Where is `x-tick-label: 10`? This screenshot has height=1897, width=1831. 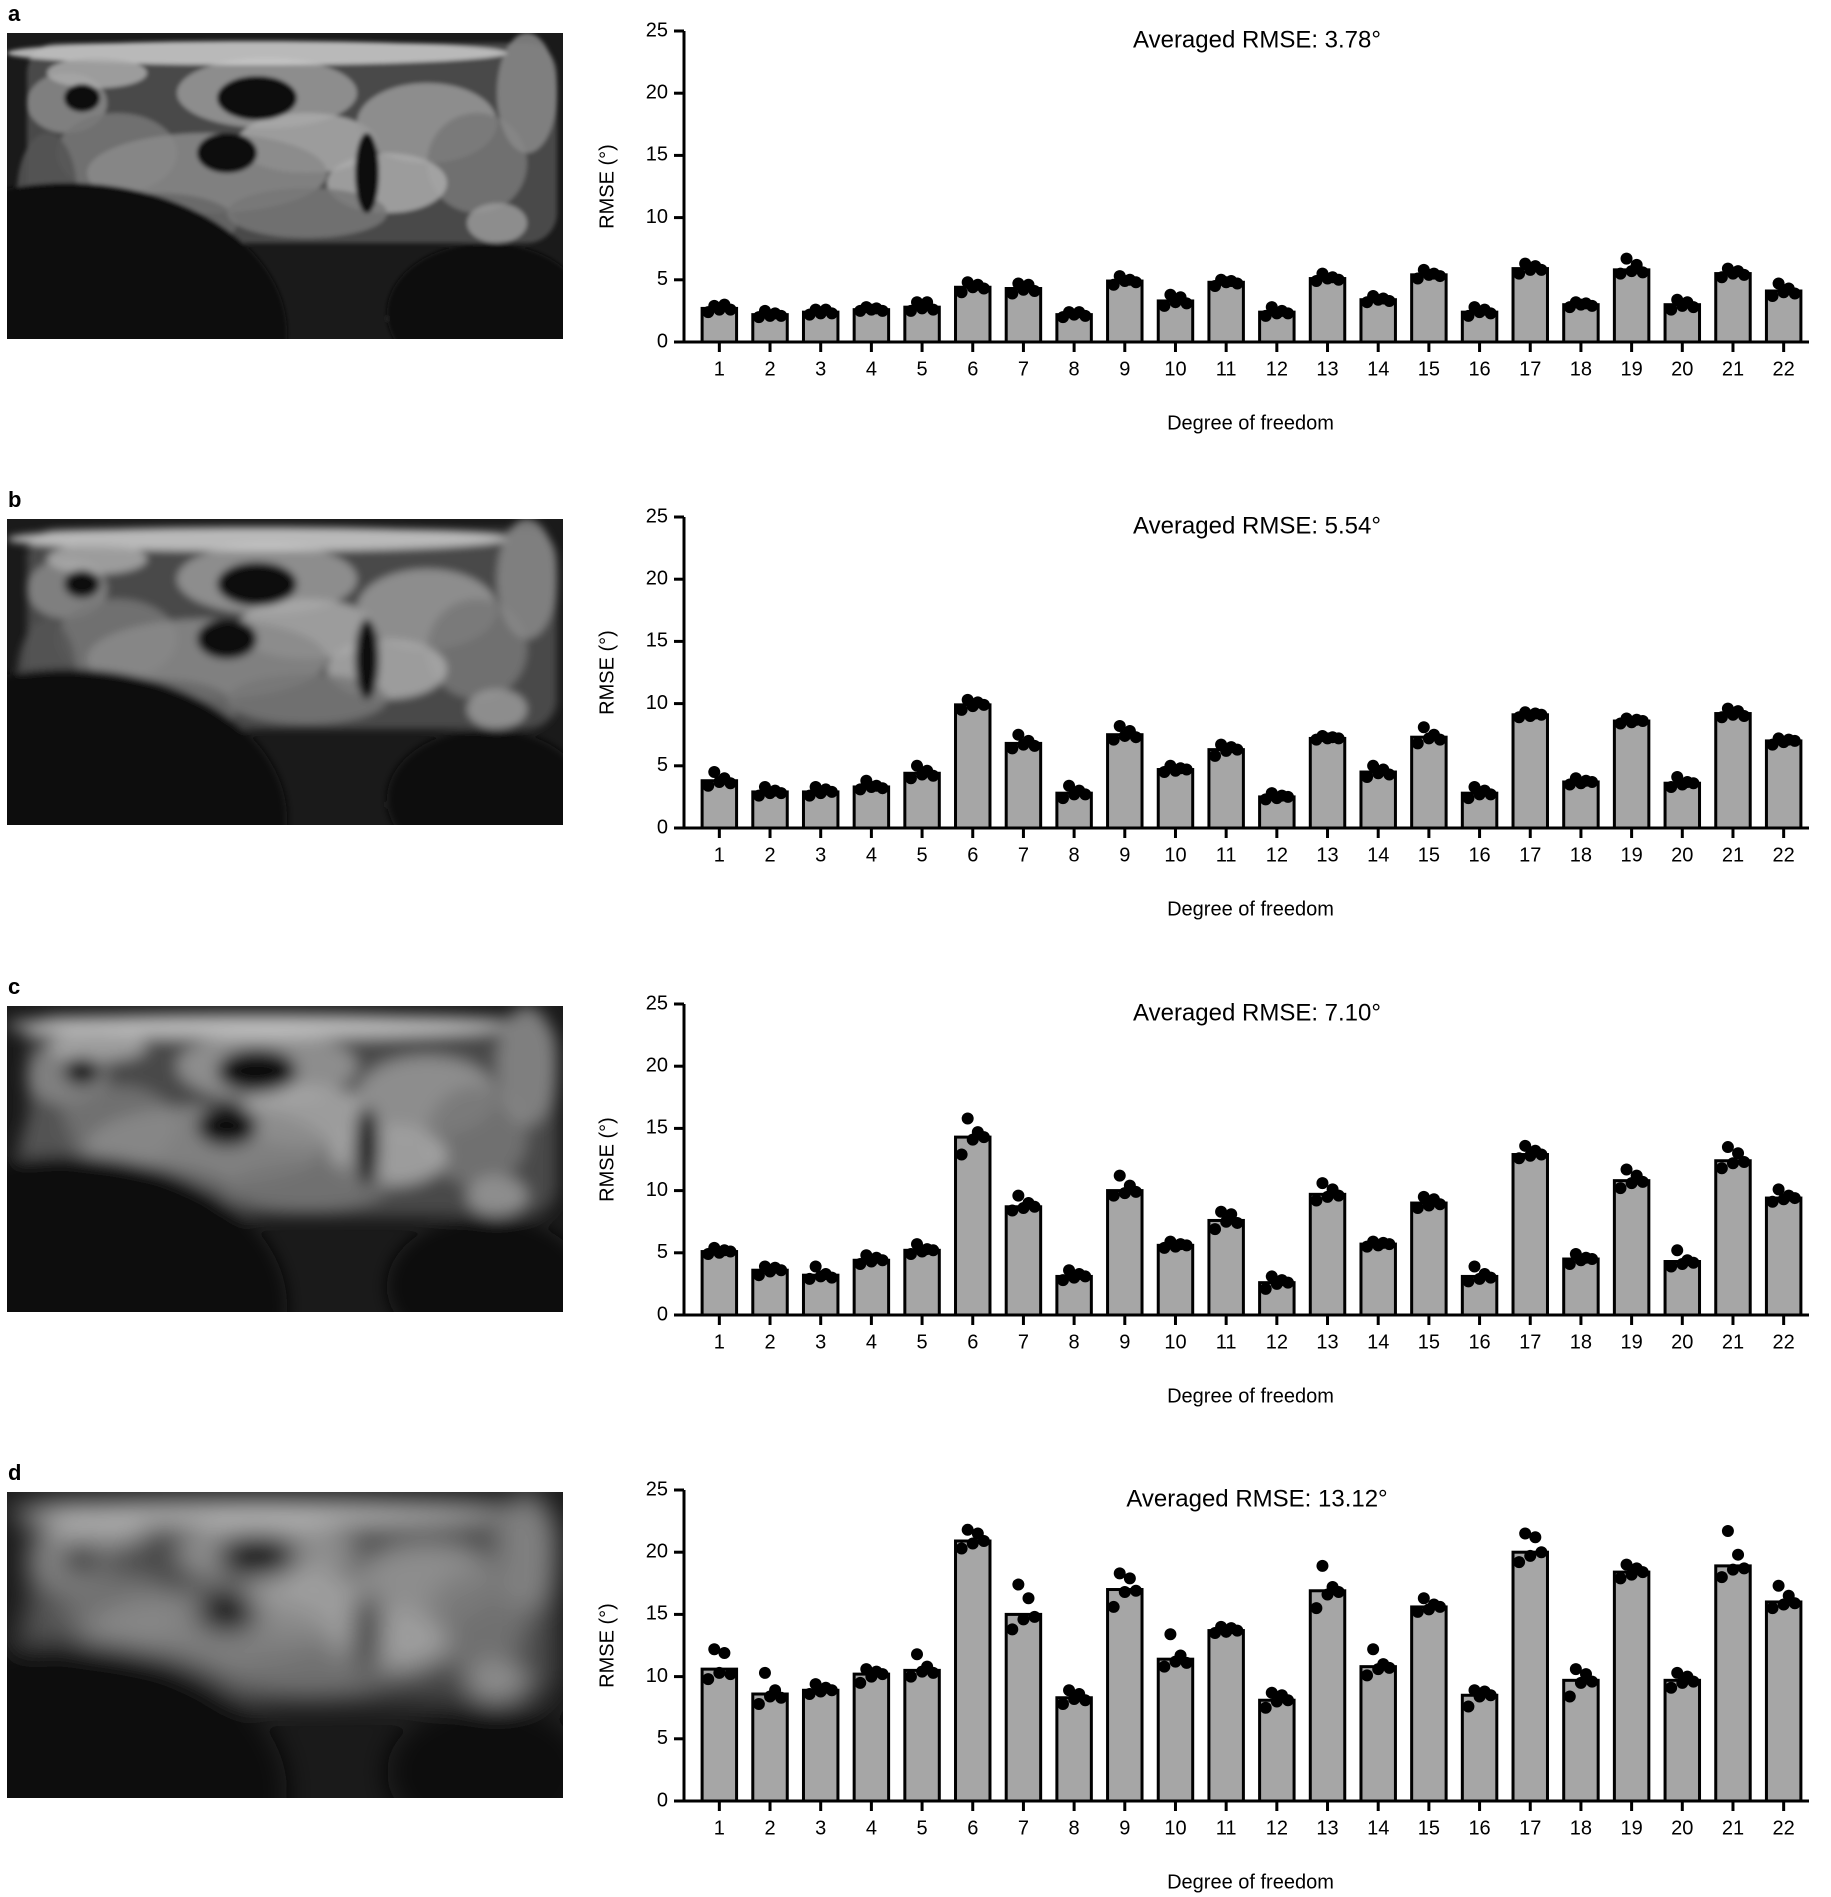 x-tick-label: 10 is located at coordinates (1175, 369).